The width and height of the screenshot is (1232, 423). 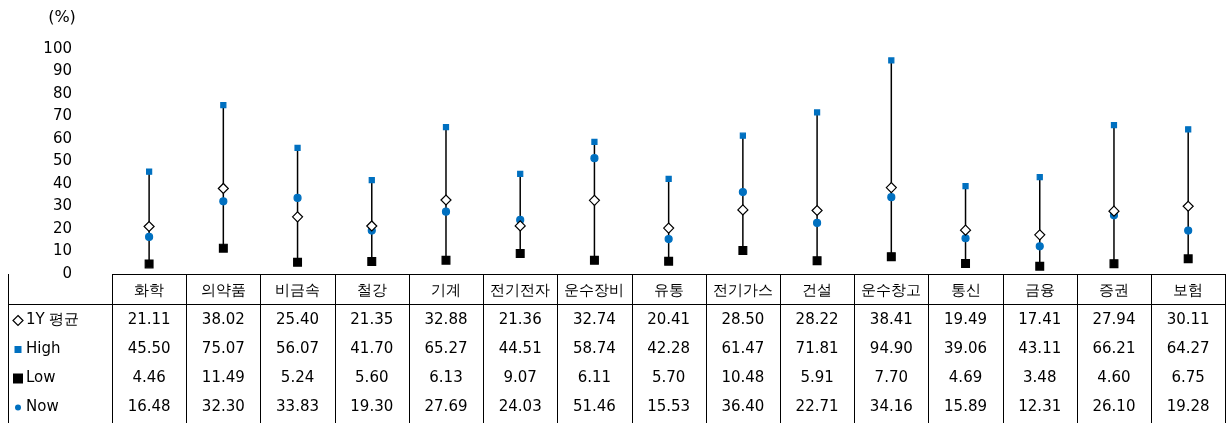 What do you see at coordinates (594, 348) in the screenshot?
I see `data-label: 58.74` at bounding box center [594, 348].